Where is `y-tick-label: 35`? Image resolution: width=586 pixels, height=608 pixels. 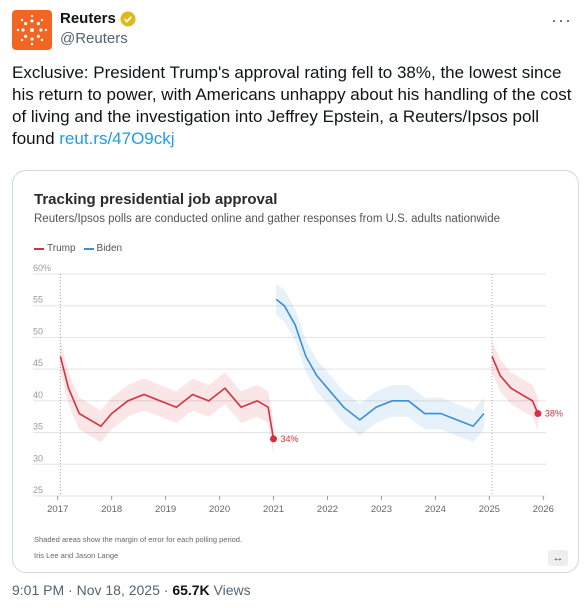
y-tick-label: 35 is located at coordinates (38, 427).